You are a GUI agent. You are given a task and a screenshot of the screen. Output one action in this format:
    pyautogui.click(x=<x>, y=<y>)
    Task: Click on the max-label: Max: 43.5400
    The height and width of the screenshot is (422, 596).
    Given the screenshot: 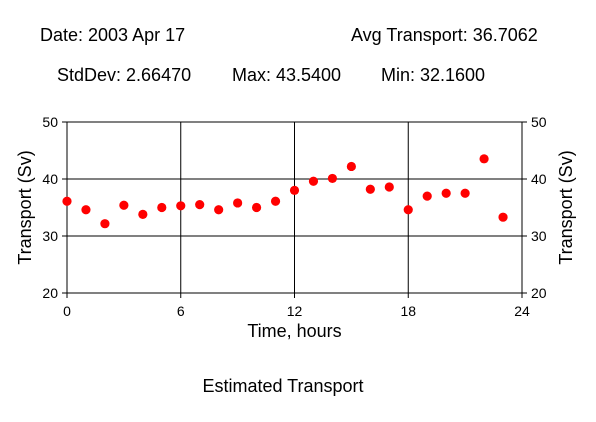 What is the action you would take?
    pyautogui.click(x=287, y=75)
    